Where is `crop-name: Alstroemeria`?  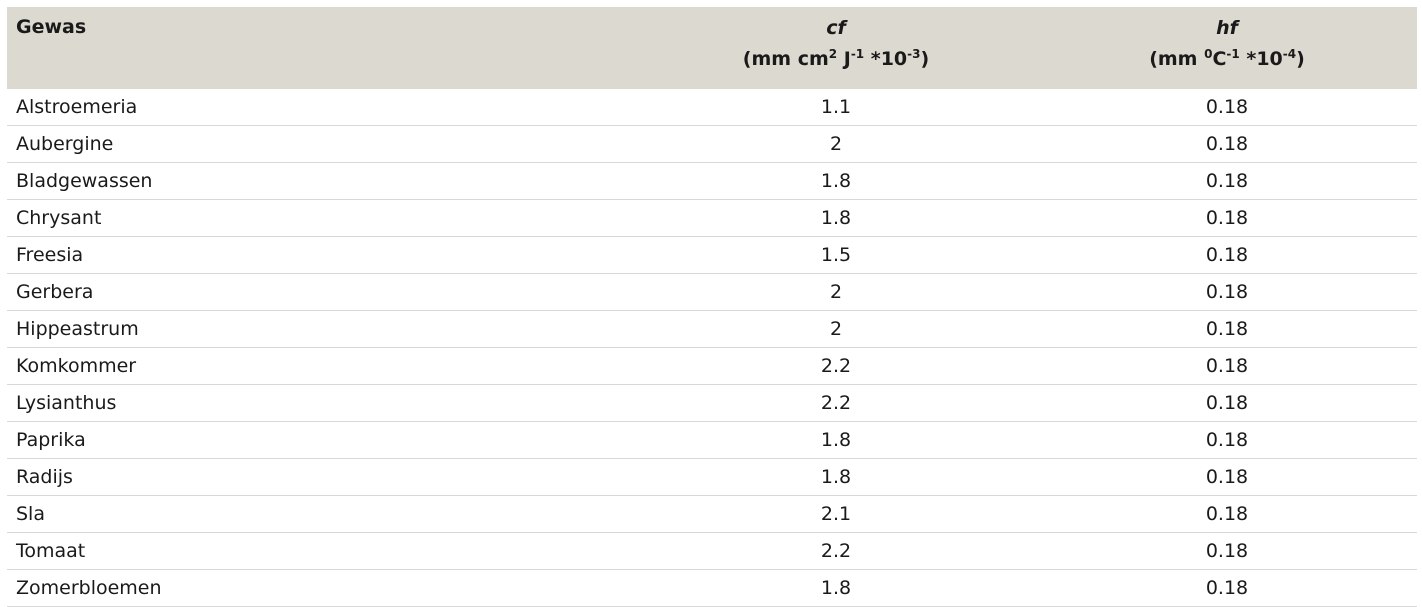 crop-name: Alstroemeria is located at coordinates (321, 107).